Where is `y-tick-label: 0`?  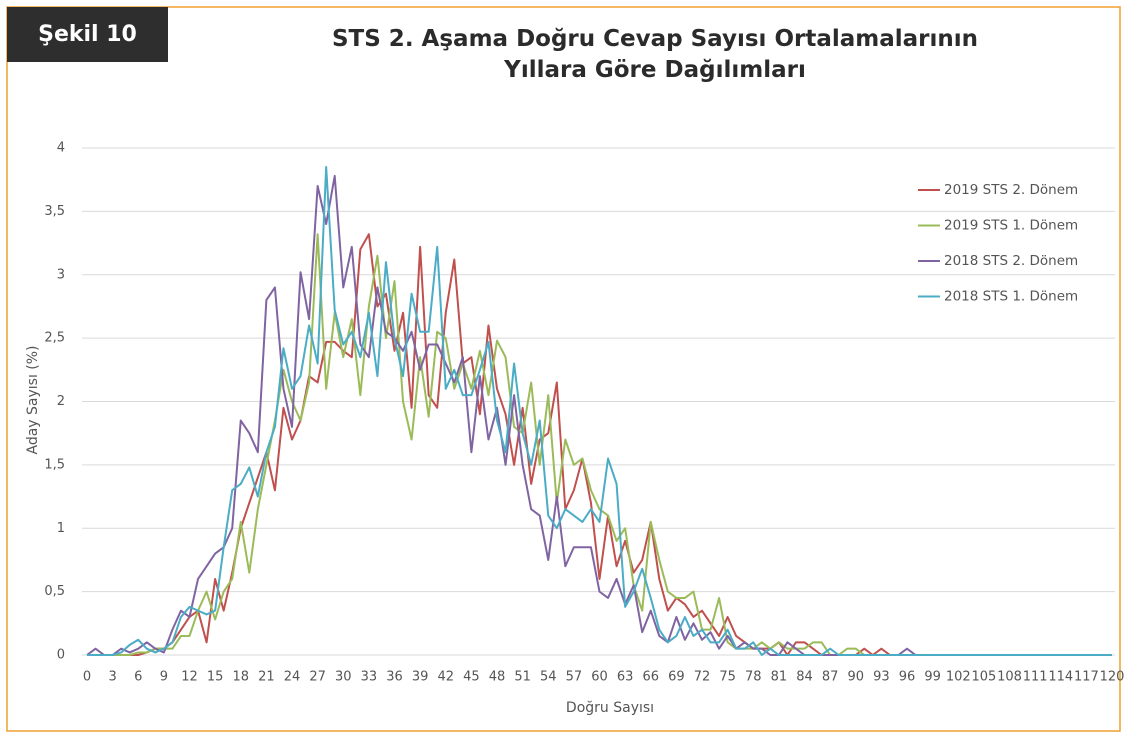 y-tick-label: 0 is located at coordinates (61, 655).